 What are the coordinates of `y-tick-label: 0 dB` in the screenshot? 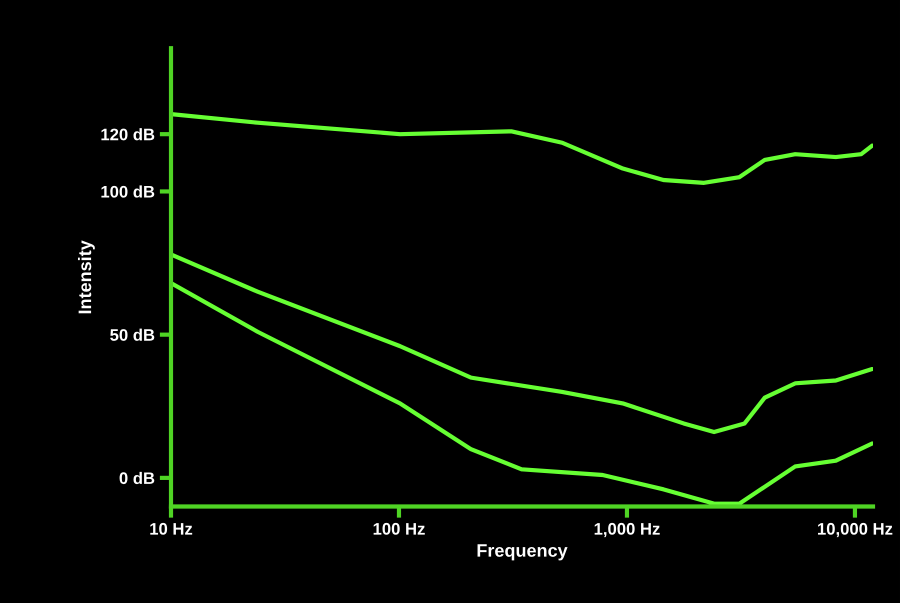 It's located at (137, 478).